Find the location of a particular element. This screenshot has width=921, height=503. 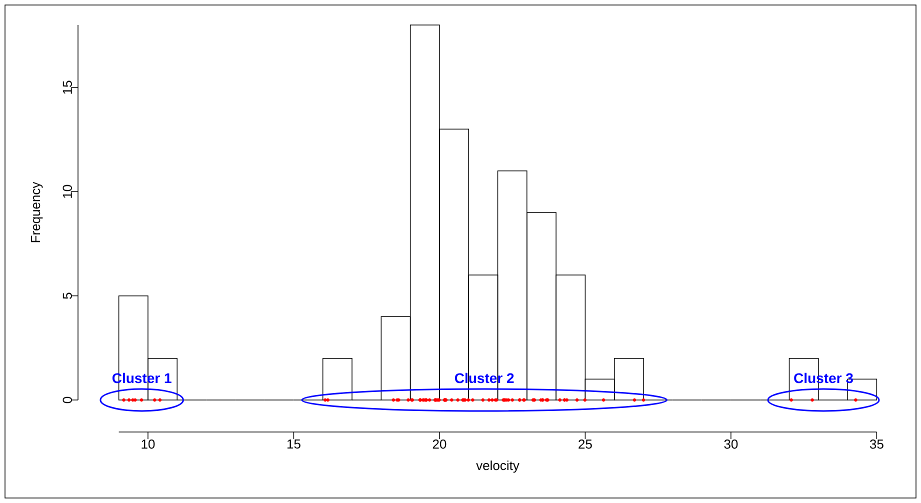

x-axis-title: velocity is located at coordinates (498, 466).